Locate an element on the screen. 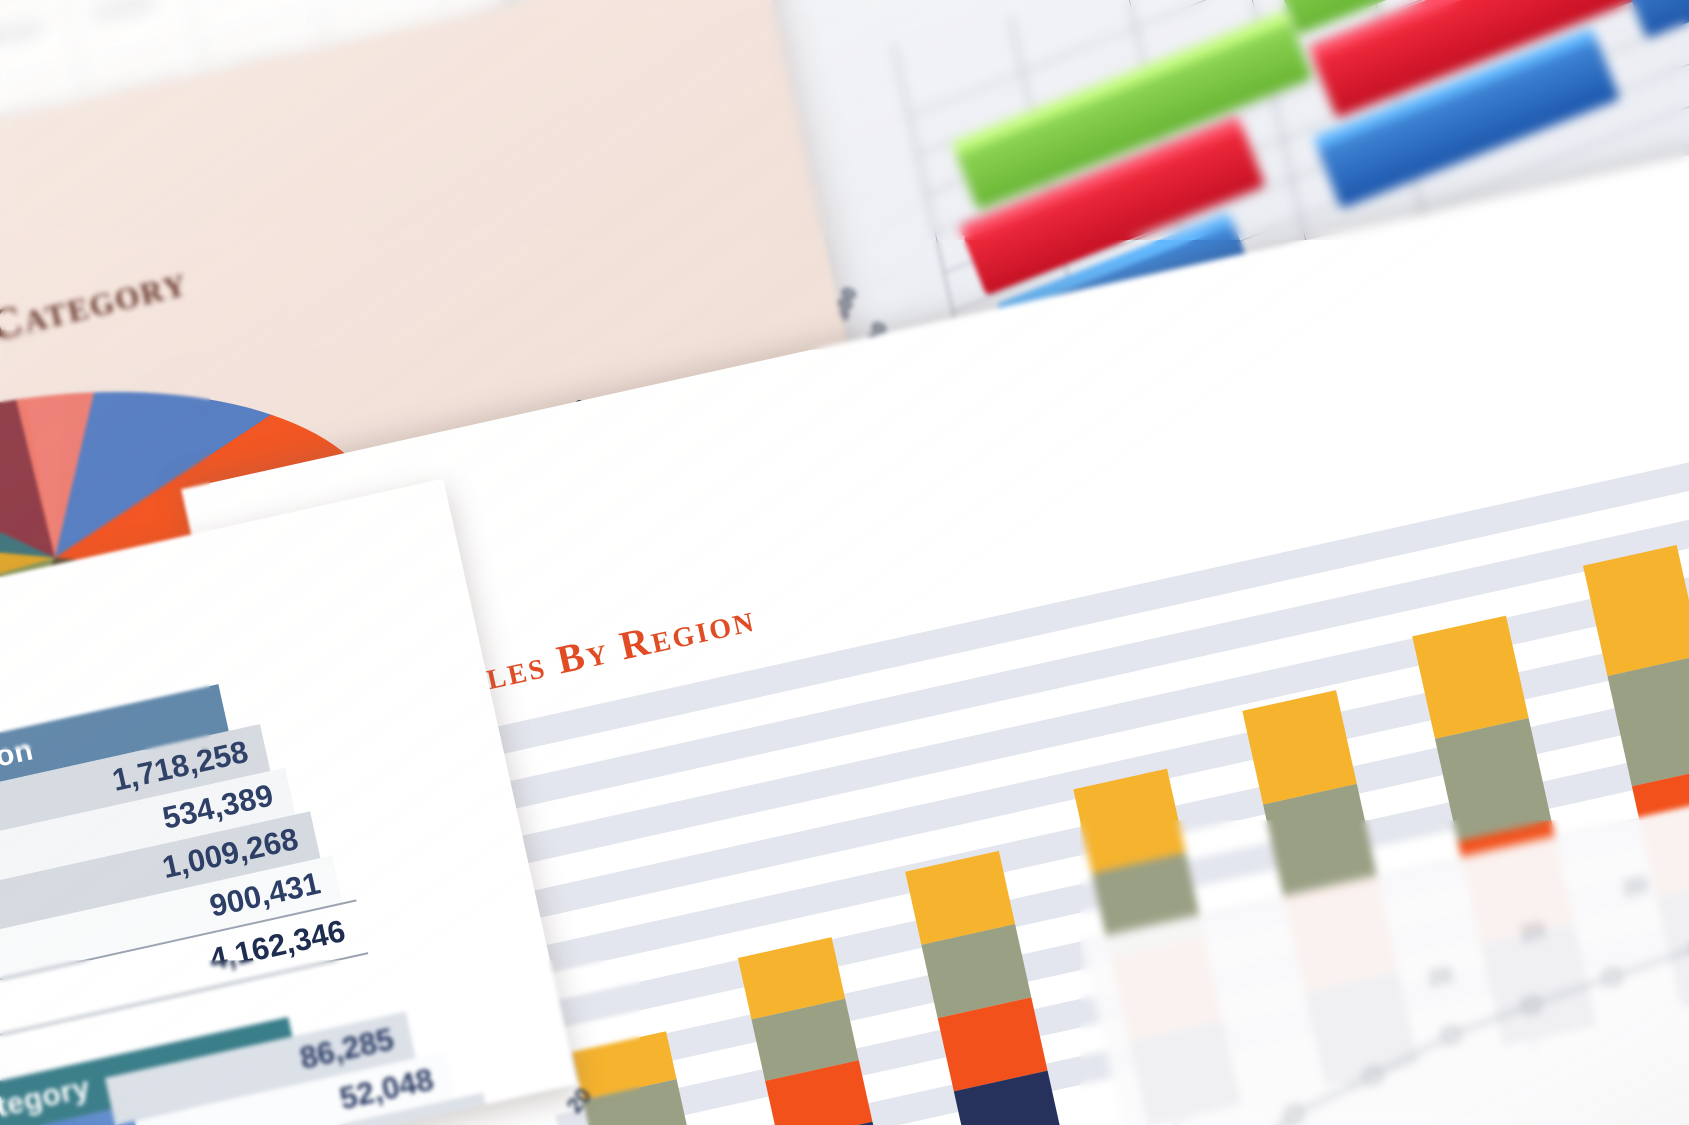 This screenshot has height=1125, width=1689. pie-chart-title: Sales By Category is located at coordinates (96, 326).